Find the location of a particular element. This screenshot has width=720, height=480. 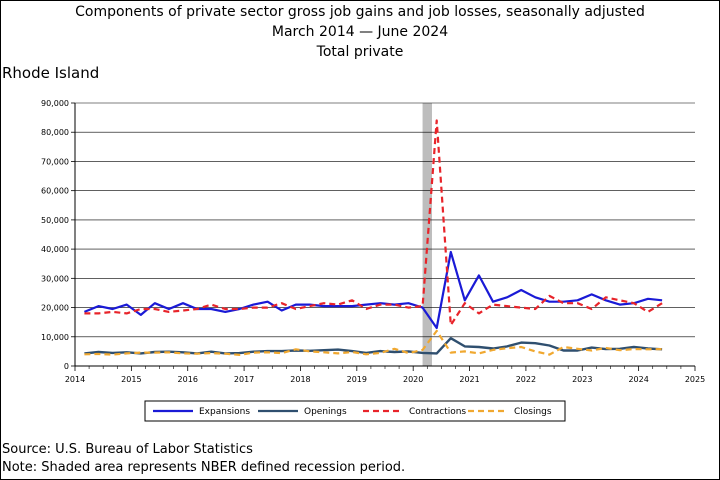

chart-subtitle: Total private is located at coordinates (360, 52).